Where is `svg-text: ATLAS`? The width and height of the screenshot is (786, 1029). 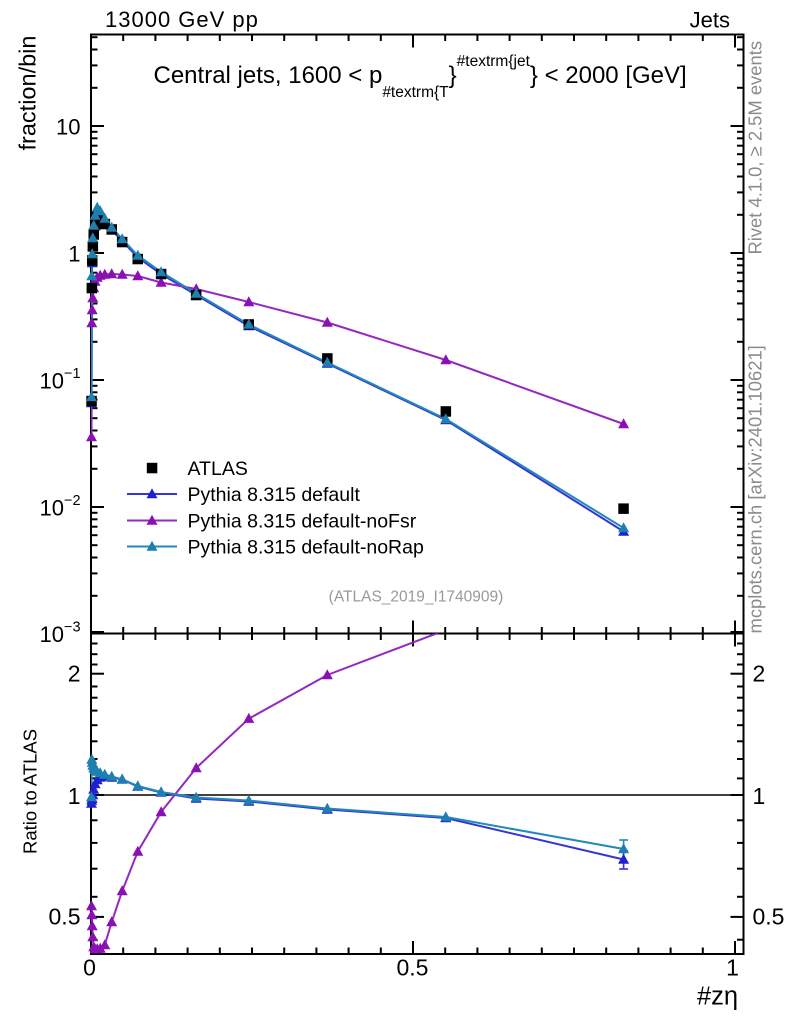 svg-text: ATLAS is located at coordinates (218, 469).